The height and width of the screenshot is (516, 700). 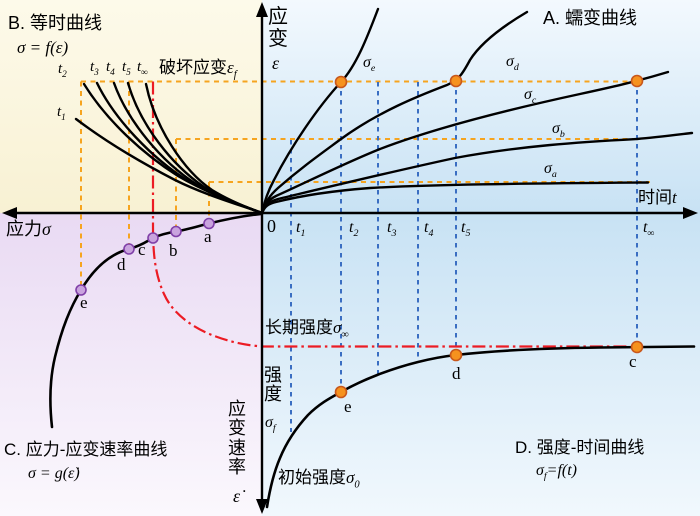 I want to click on strength-point-e-dot, so click(x=341, y=392).